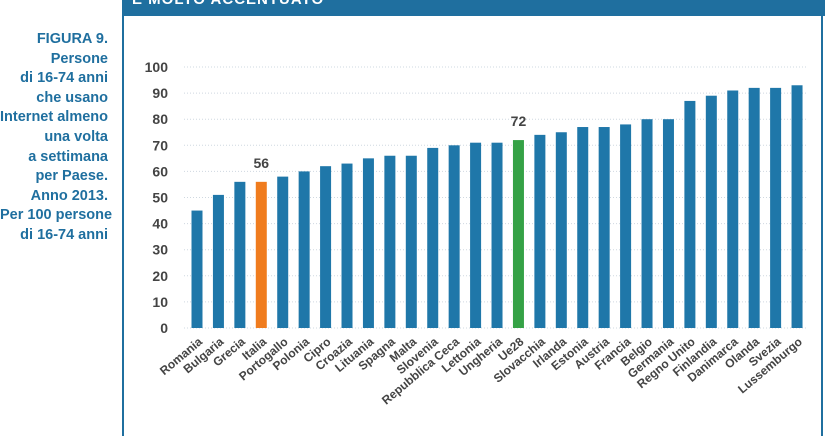 Image resolution: width=825 pixels, height=436 pixels. I want to click on caption-line: Anno 2013., so click(69, 195).